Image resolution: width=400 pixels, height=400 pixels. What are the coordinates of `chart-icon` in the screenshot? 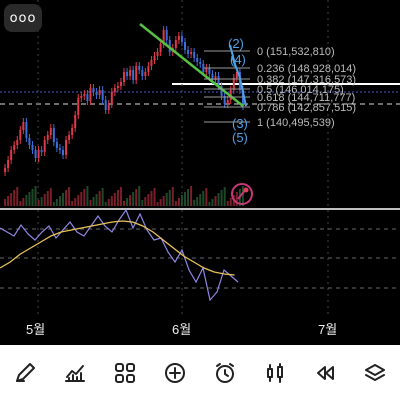 It's located at (75, 373).